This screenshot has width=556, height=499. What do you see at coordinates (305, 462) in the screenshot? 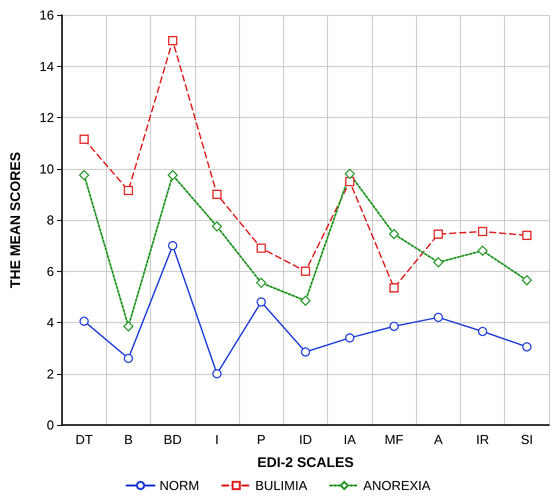
I see `x-axis-title: EDI-2 SCALES` at bounding box center [305, 462].